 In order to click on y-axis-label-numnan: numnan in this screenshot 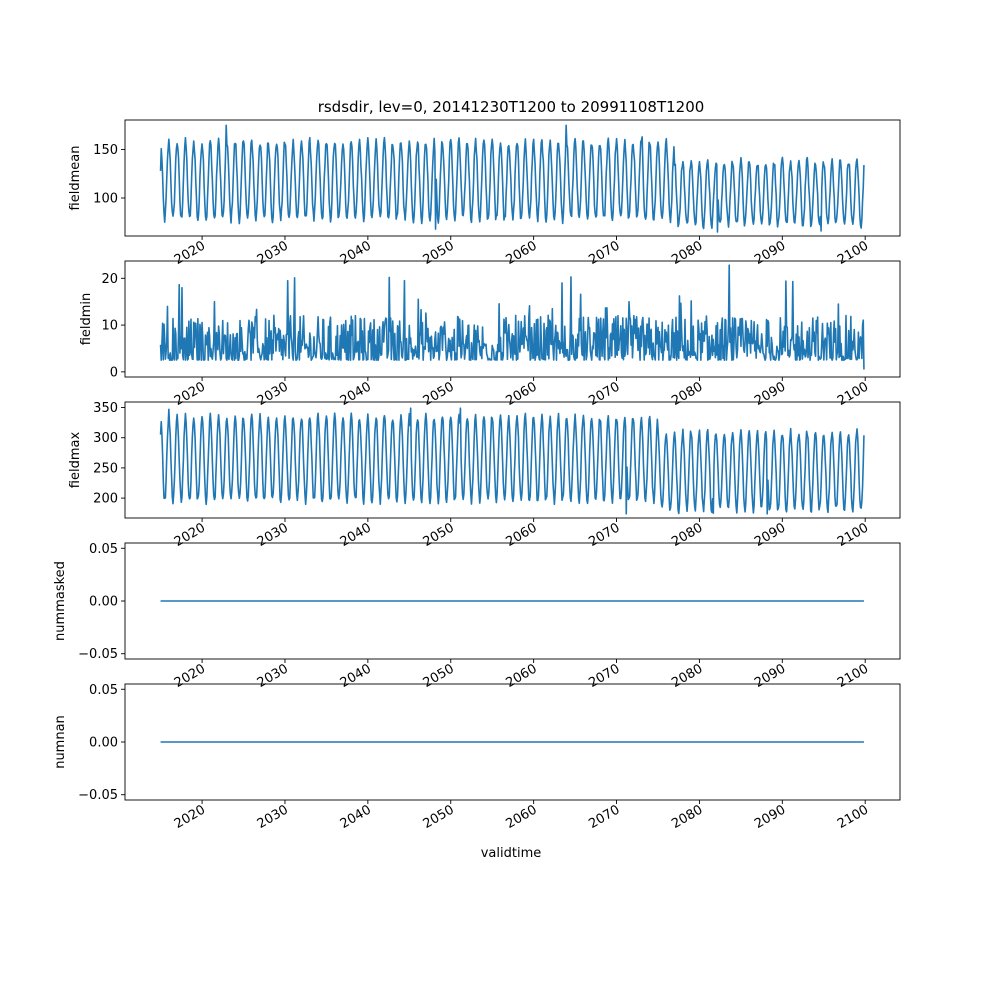, I will do `click(60, 742)`.